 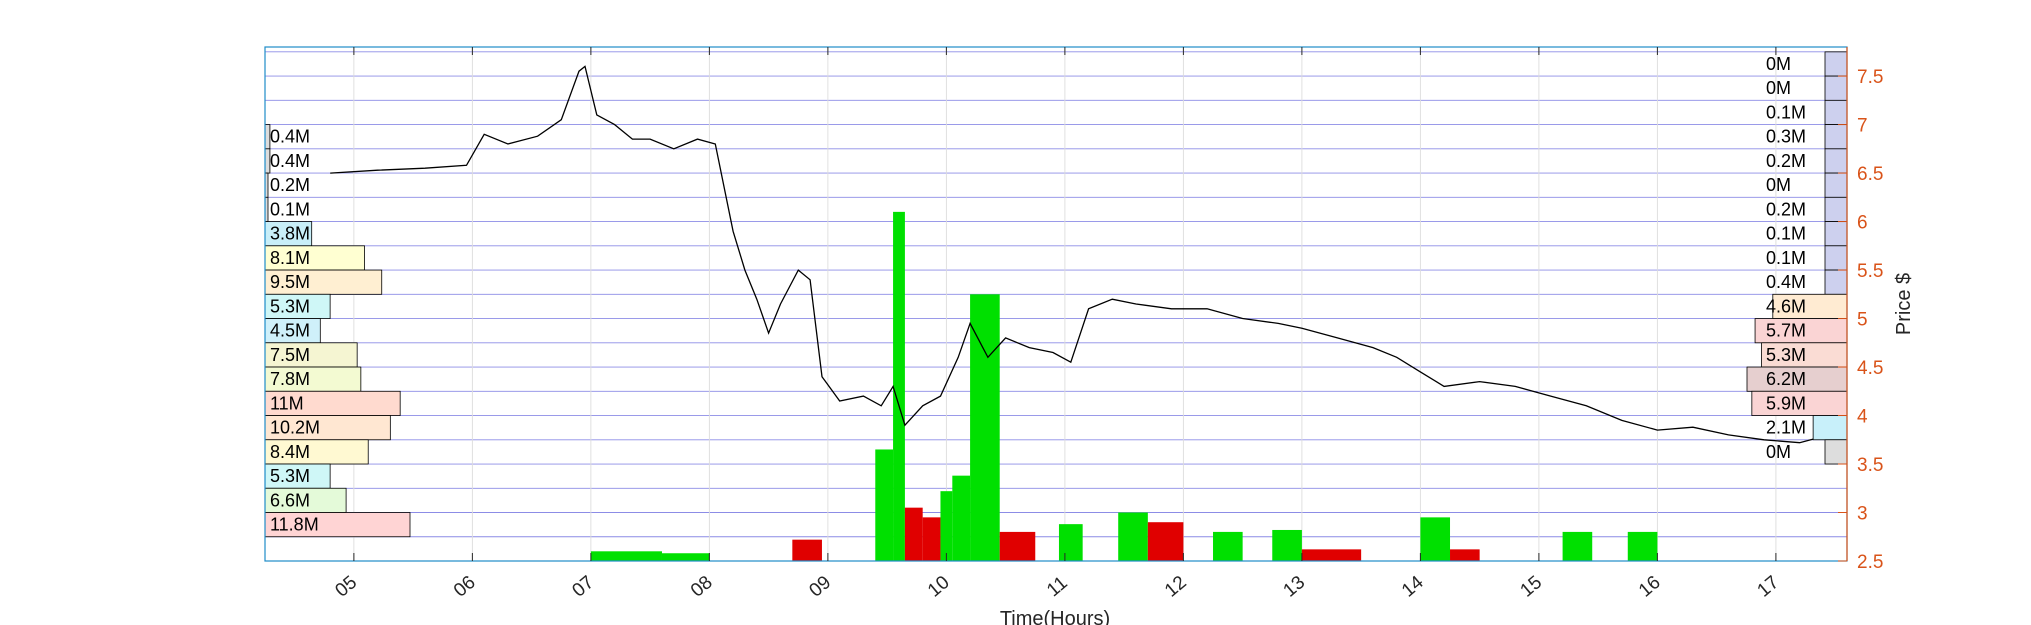 I want to click on volume-profile-left-label: 11.8M, so click(x=294, y=525).